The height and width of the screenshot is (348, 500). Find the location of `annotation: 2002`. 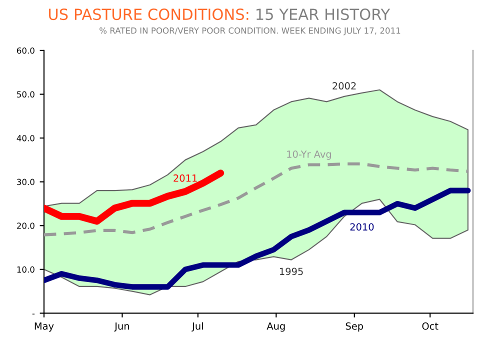

annotation: 2002 is located at coordinates (344, 86).